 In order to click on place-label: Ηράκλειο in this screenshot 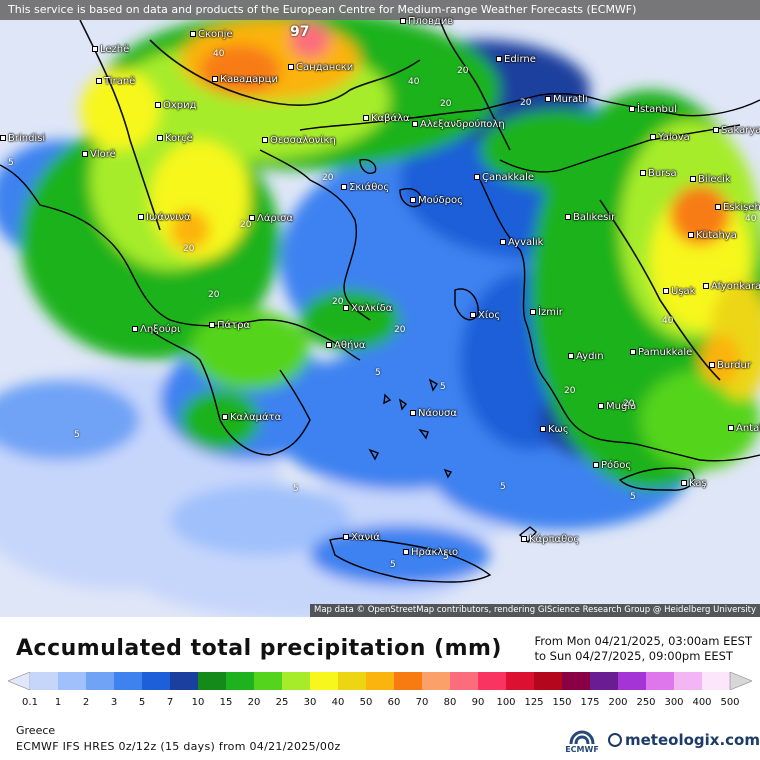, I will do `click(430, 552)`.